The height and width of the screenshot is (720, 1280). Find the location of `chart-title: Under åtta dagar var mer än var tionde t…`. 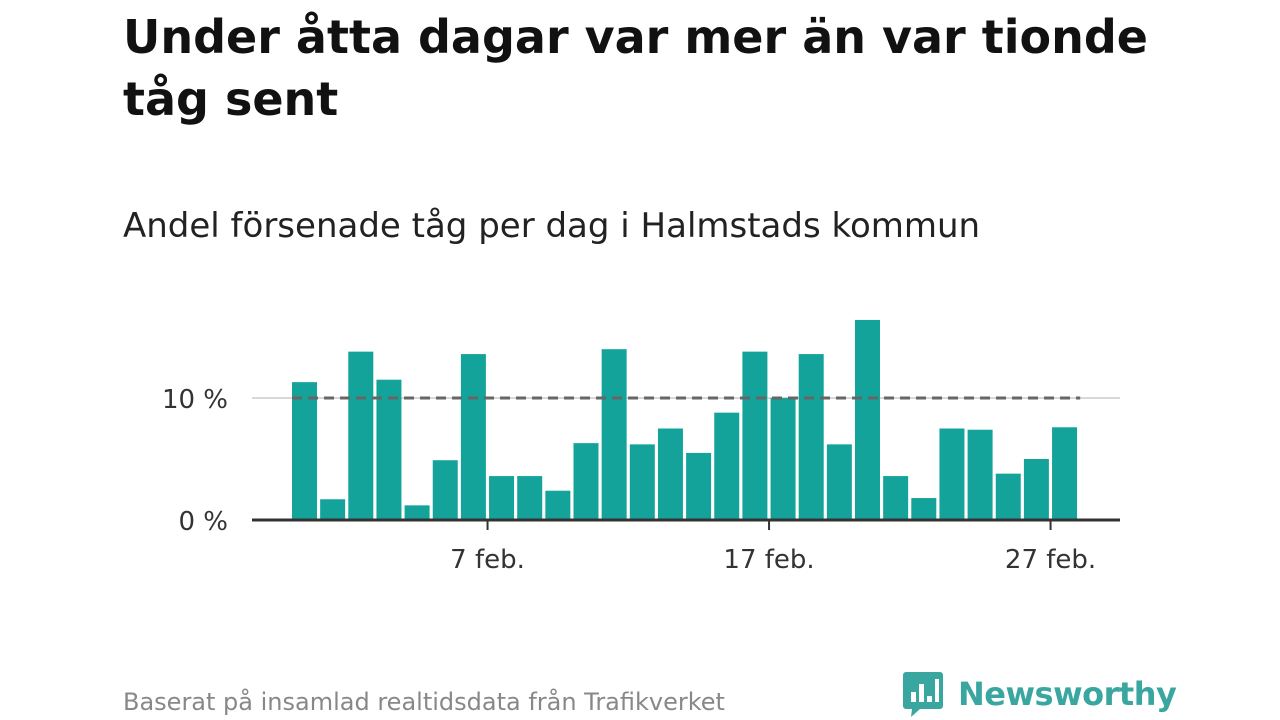

chart-title: Under åtta dagar var mer än var tionde t… is located at coordinates (635, 68).